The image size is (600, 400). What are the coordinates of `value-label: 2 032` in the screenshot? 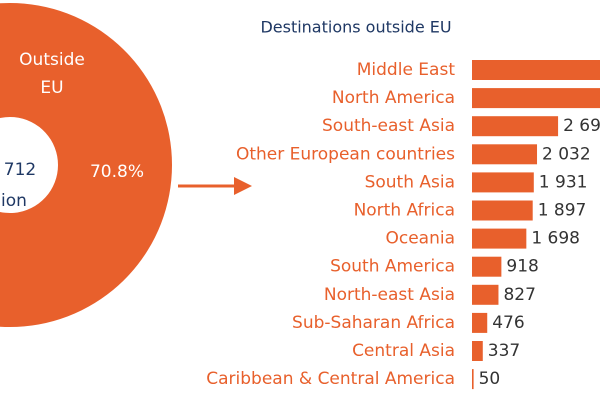 It's located at (566, 154).